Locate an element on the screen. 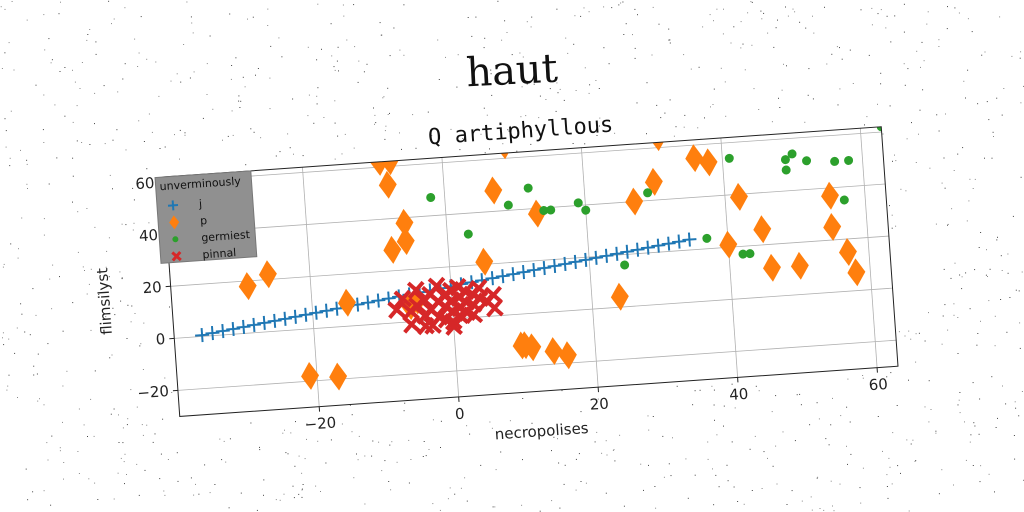  y-tick-label: 20 is located at coordinates (152, 287).